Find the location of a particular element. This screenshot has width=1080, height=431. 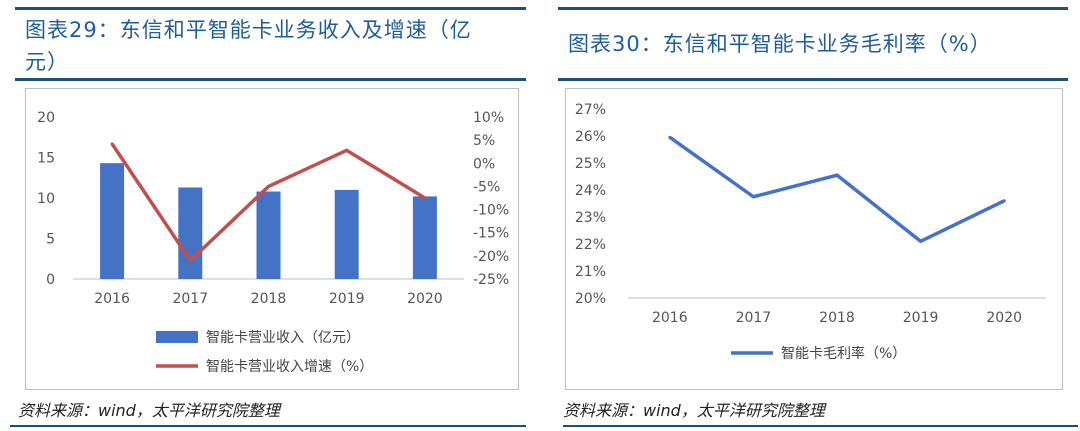

y-right-tick-label: 10% is located at coordinates (488, 118).